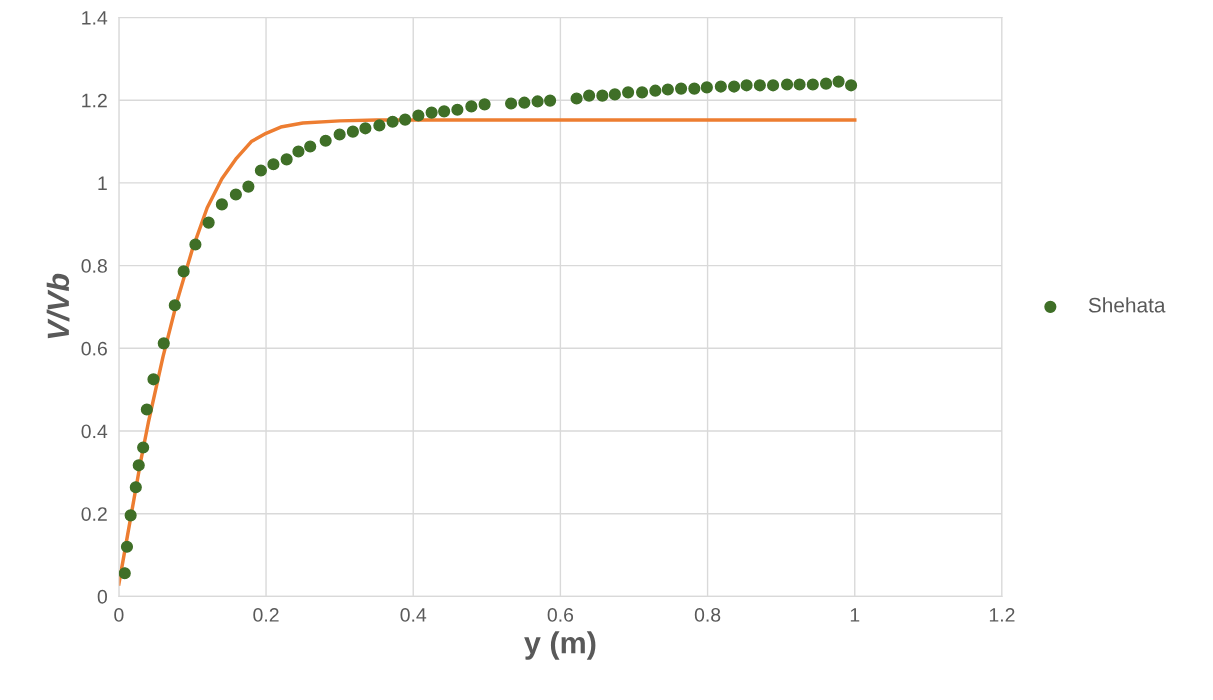 This screenshot has width=1213, height=700. I want to click on x-tick-label: 0, so click(119, 615).